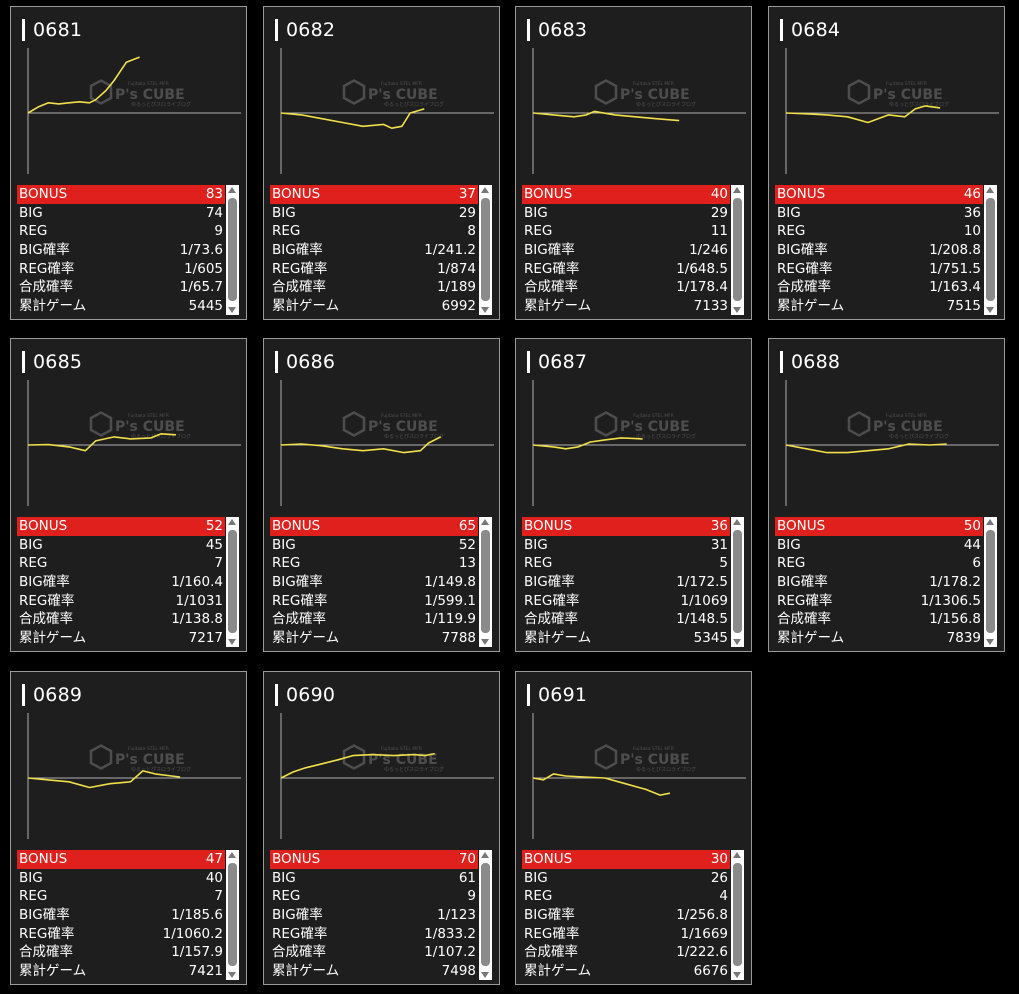 This screenshot has height=994, width=1019. I want to click on total-games-row: 累計ゲーム 5445, so click(121, 306).